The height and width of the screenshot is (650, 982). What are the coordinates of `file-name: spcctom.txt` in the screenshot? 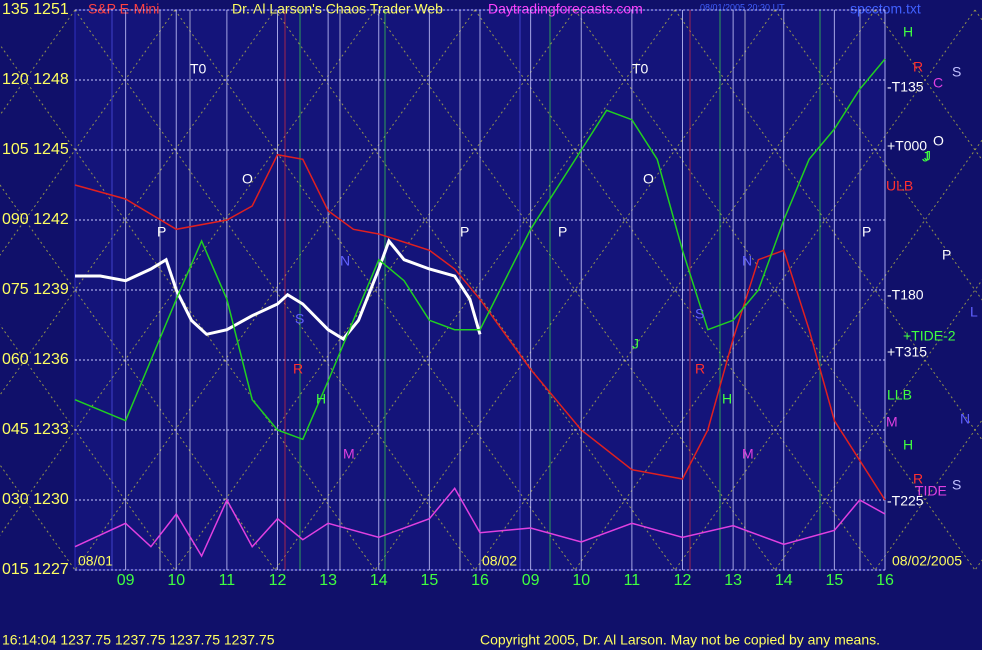 It's located at (885, 9).